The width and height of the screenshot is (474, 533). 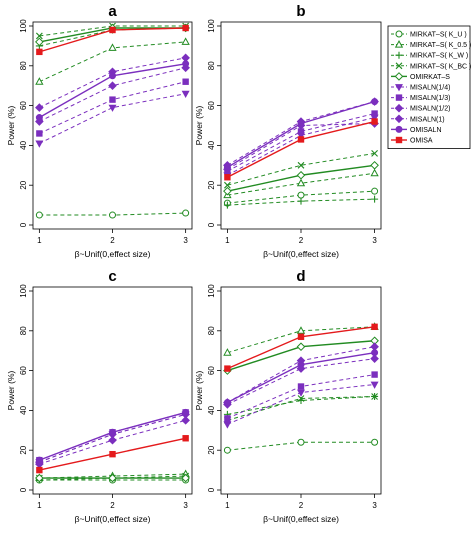 I want to click on legend-label: OMISA, so click(x=421, y=141).